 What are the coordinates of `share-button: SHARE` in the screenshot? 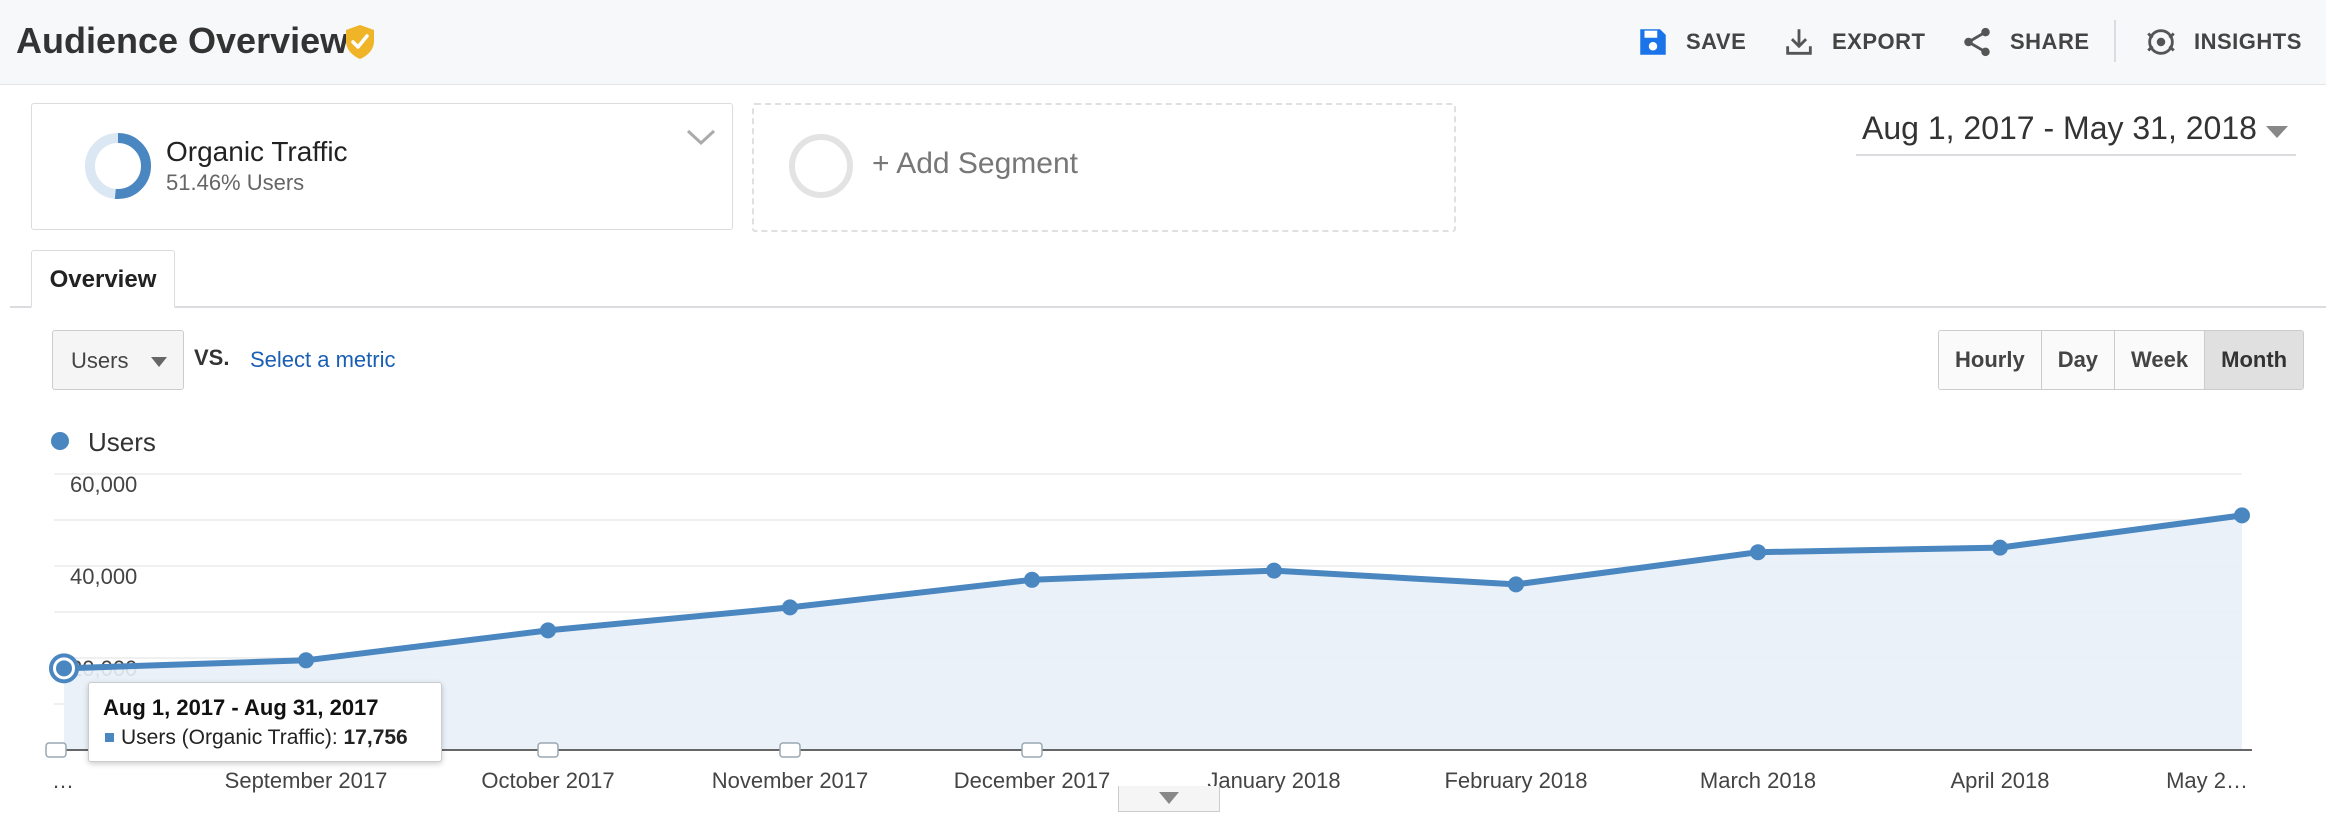 It's located at (2025, 42).